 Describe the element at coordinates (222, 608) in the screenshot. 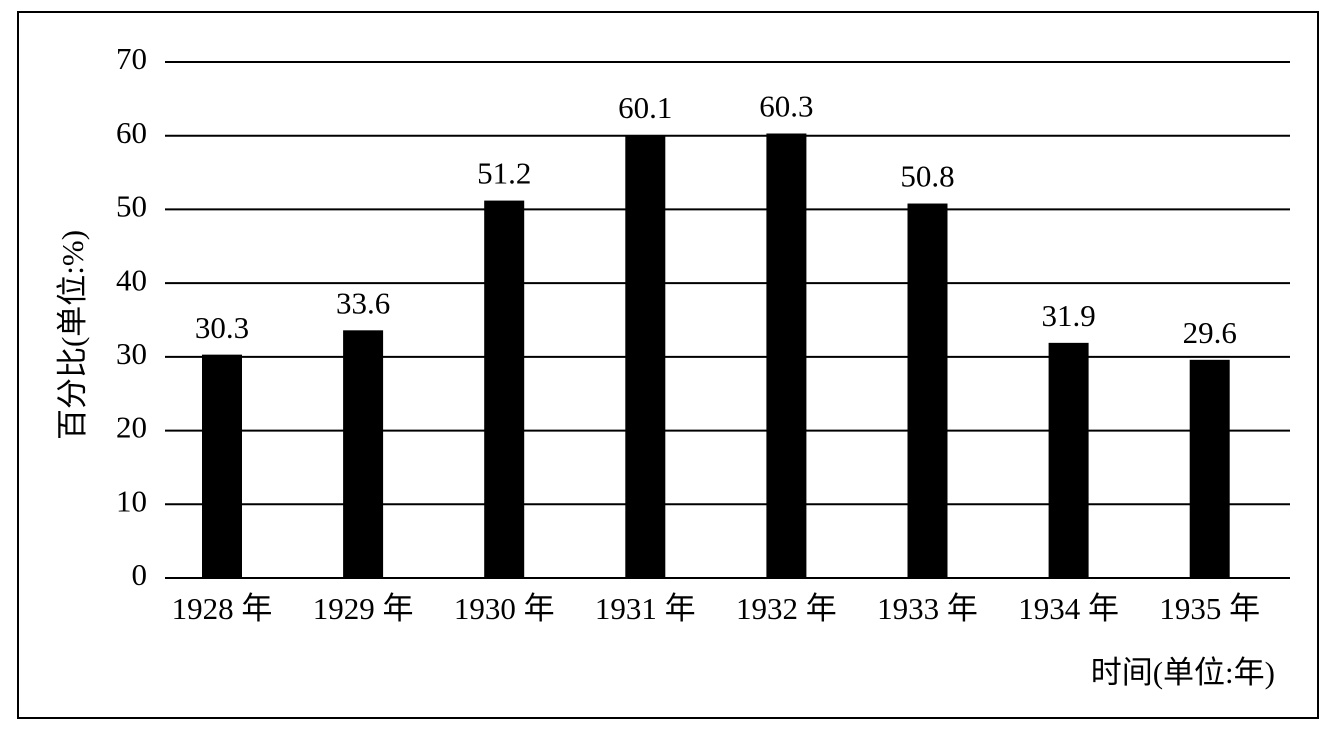

I see `x-tick-label: 1928 年` at that location.